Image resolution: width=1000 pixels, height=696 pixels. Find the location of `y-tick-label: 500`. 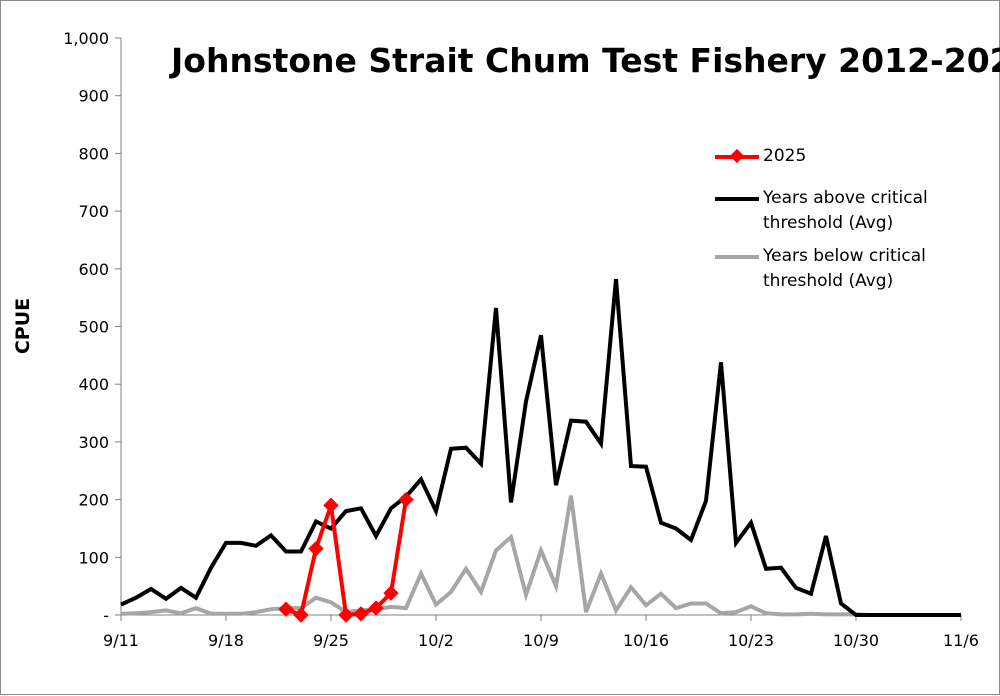

y-tick-label: 500 is located at coordinates (93, 327).